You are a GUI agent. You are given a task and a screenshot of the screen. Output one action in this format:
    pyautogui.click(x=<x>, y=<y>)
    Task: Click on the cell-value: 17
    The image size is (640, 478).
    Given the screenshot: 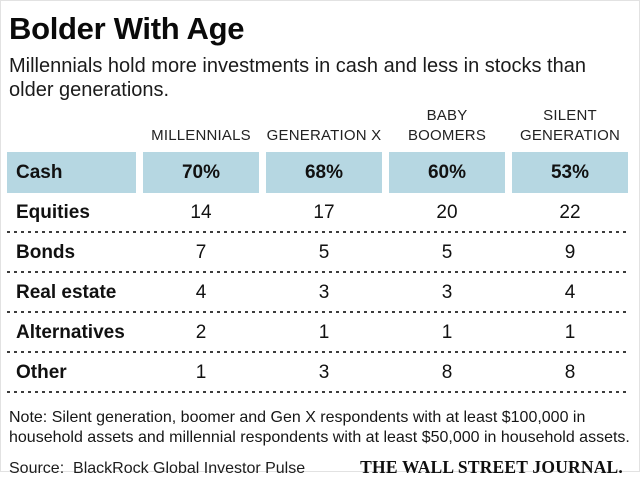 What is the action you would take?
    pyautogui.click(x=324, y=212)
    